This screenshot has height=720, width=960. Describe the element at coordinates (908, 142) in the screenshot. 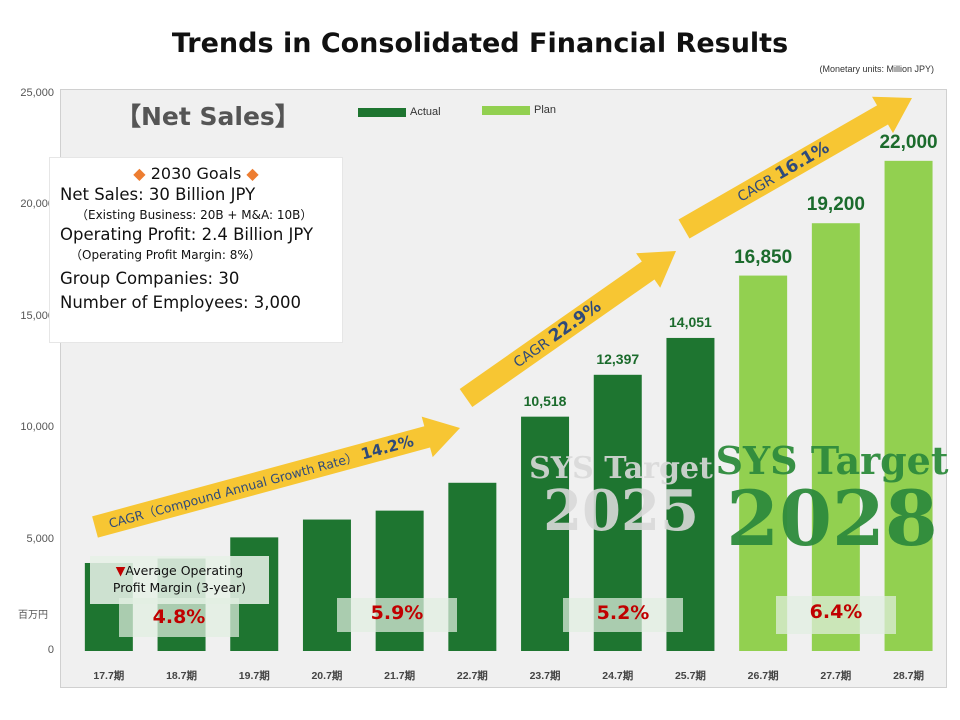

I see `bar-value-label: 22,000` at that location.